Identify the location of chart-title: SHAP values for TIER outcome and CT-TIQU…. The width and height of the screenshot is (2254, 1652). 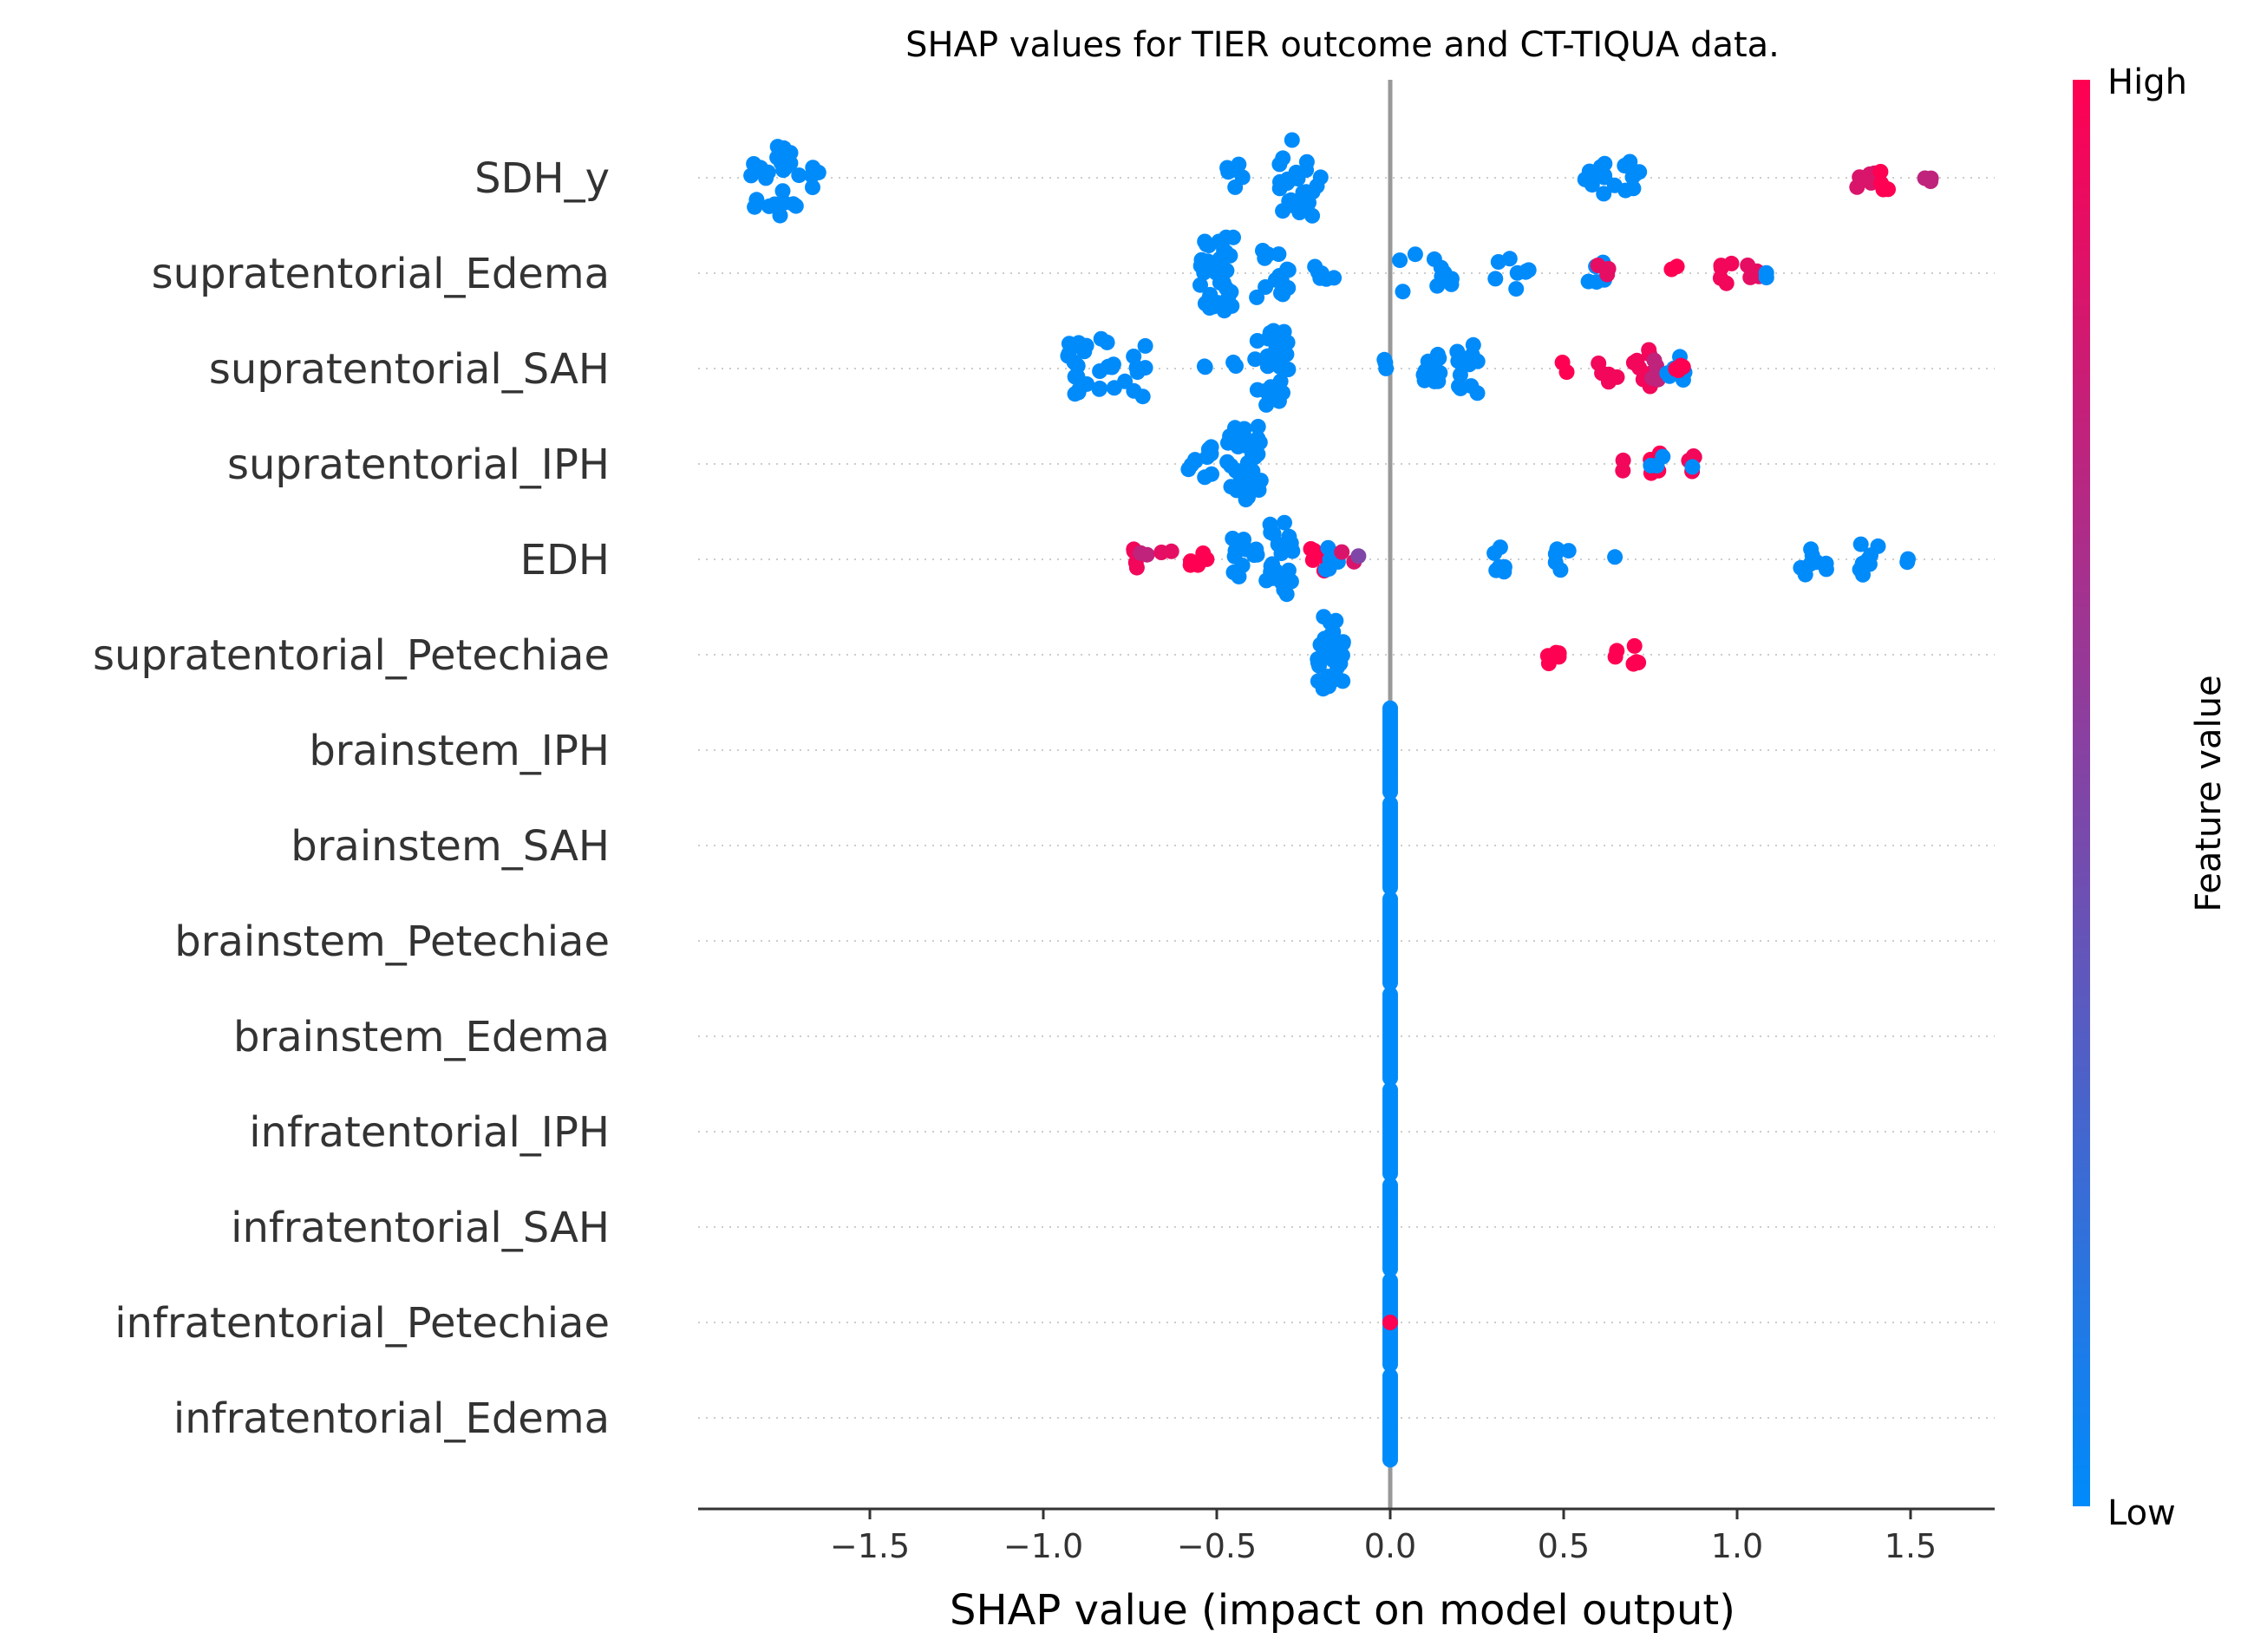
(1342, 45).